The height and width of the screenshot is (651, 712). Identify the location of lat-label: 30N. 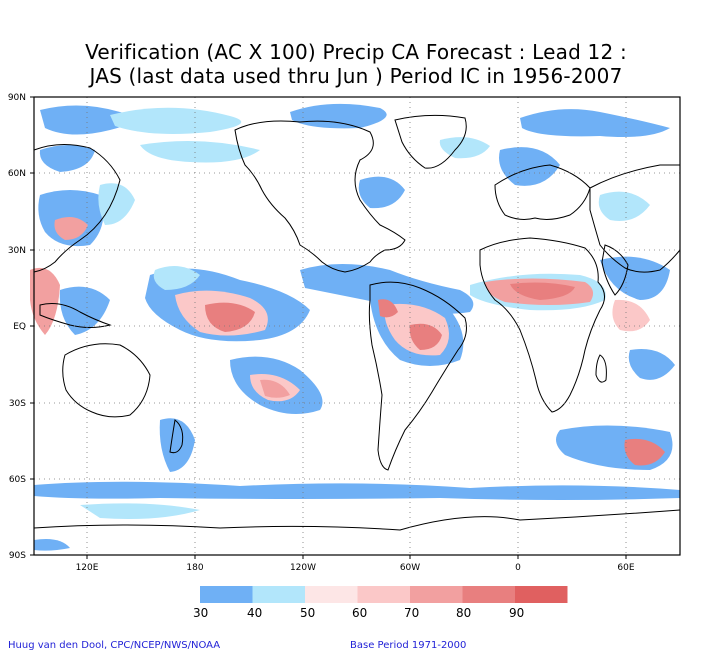
(17, 251).